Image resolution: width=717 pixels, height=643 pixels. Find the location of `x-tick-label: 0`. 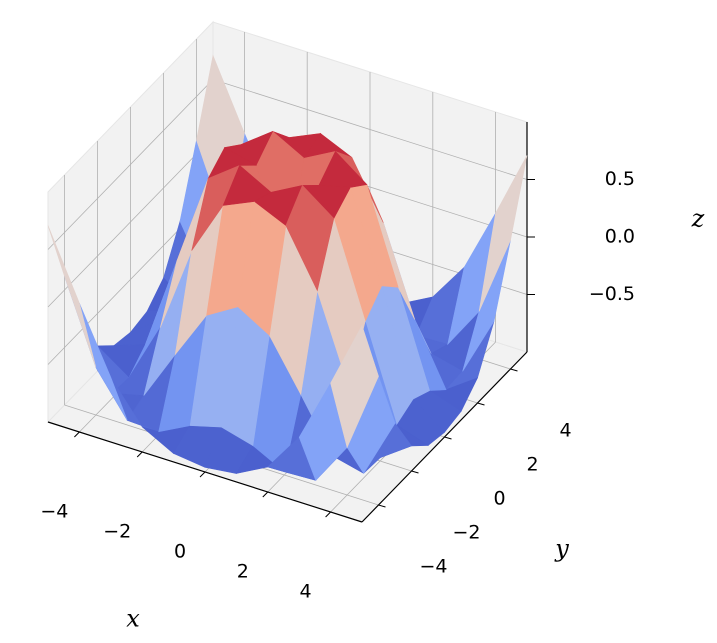

x-tick-label: 0 is located at coordinates (180, 552).